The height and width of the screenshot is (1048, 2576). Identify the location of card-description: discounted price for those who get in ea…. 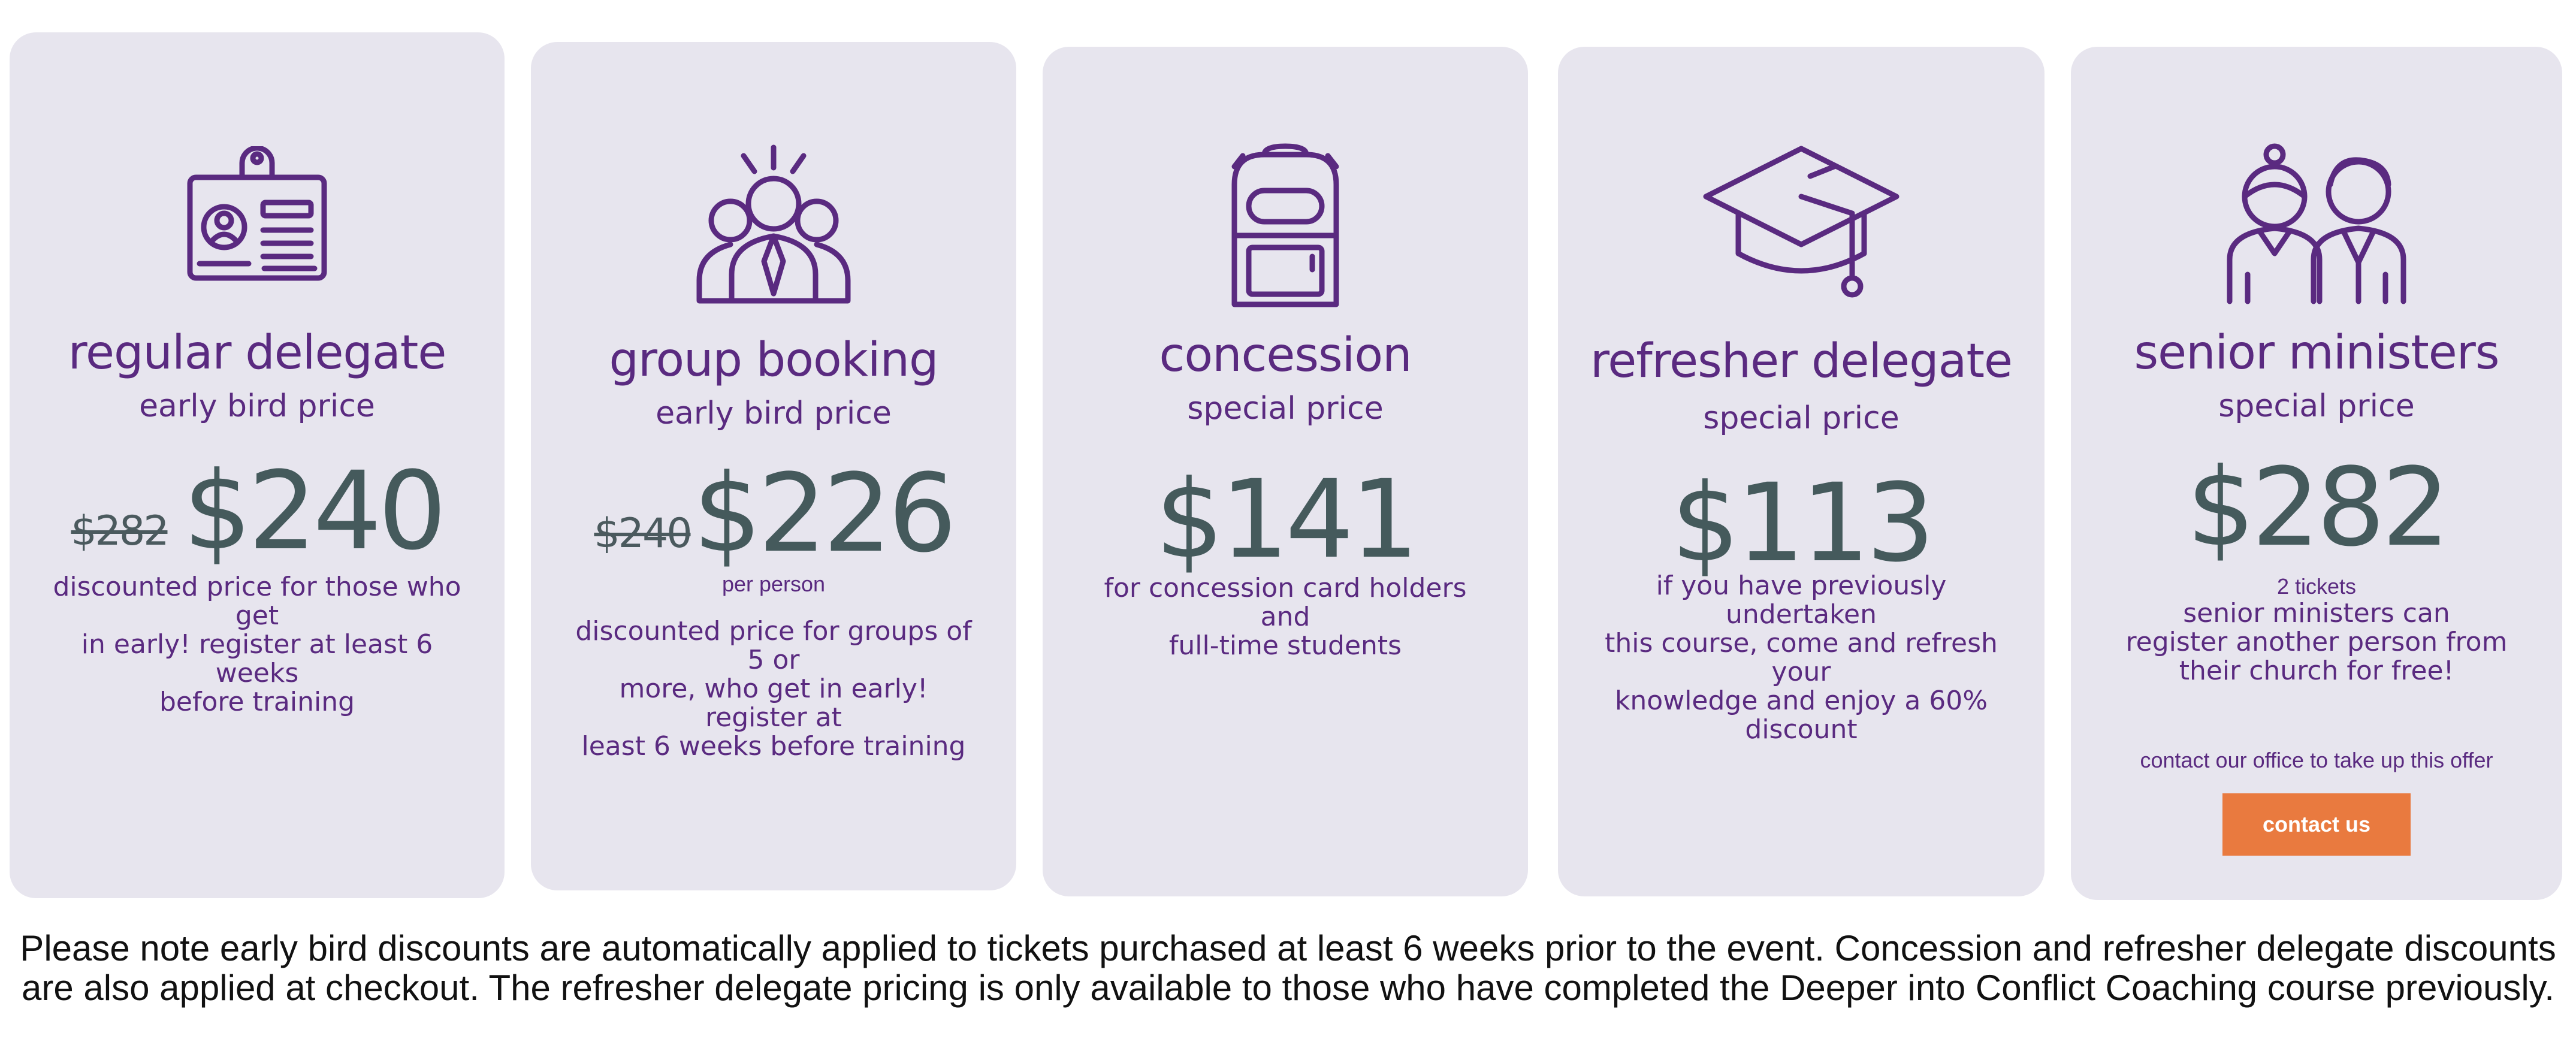
(257, 644).